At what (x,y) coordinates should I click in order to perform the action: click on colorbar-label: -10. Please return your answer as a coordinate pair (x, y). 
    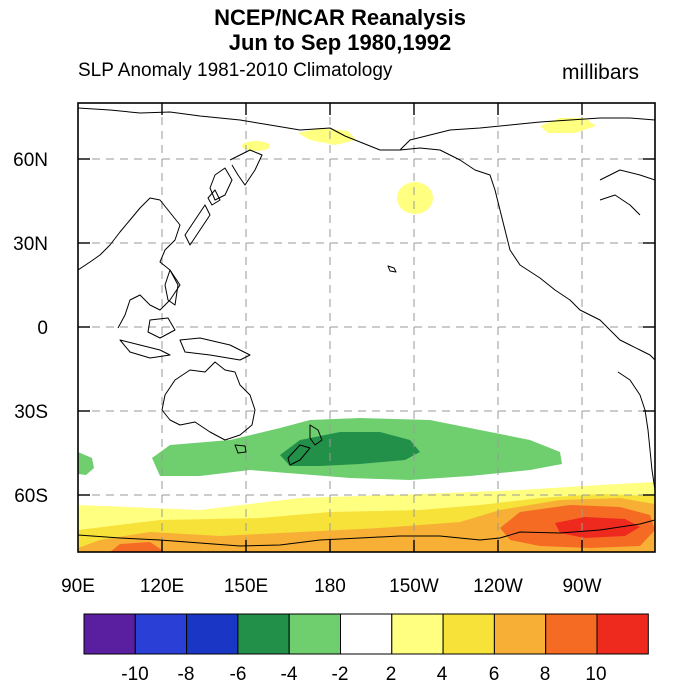
    Looking at the image, I should click on (134, 674).